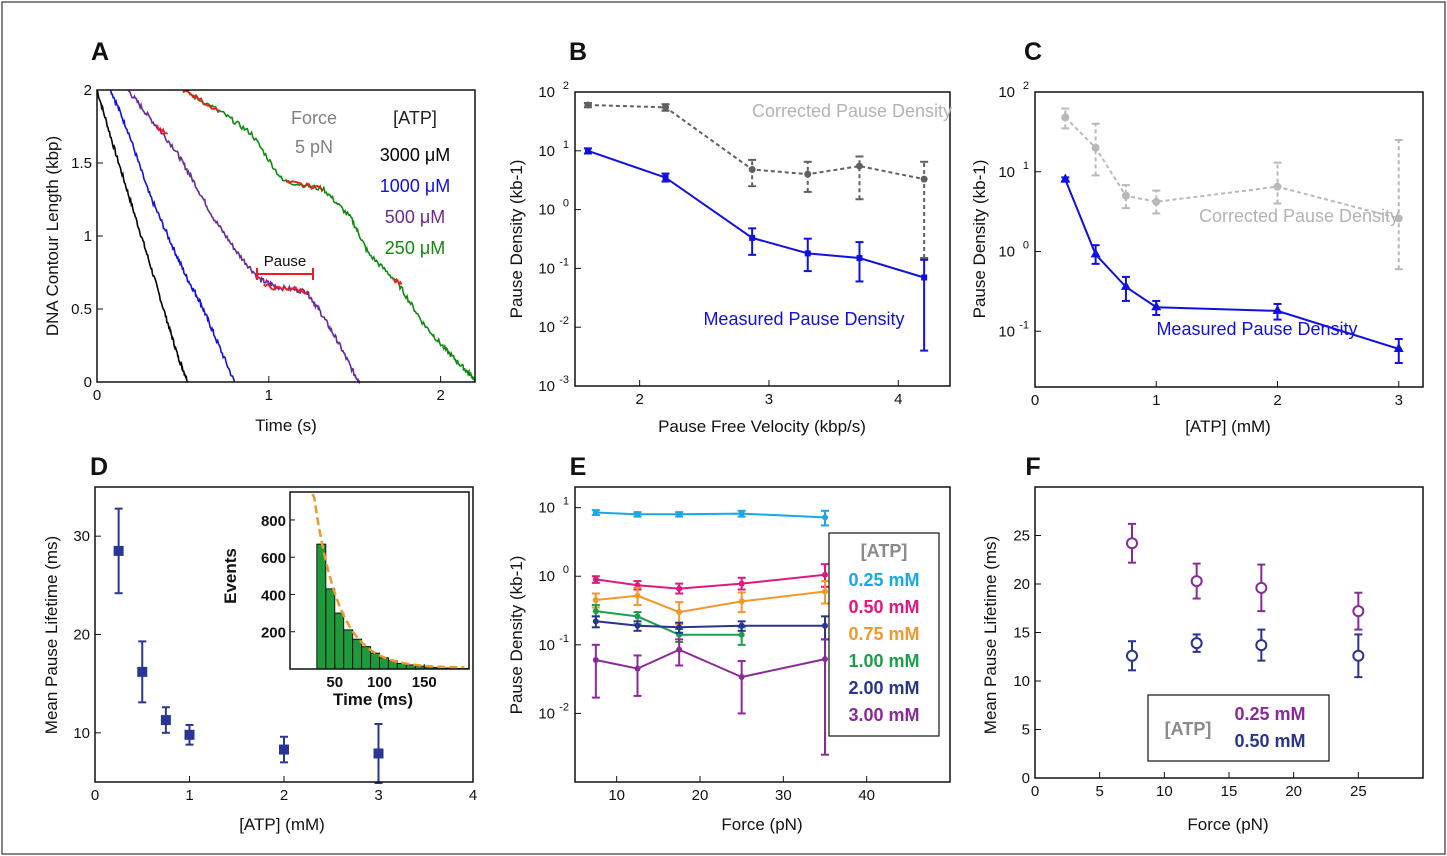  Describe the element at coordinates (564, 321) in the screenshot. I see `panel-b-y-tick-exponent: -2` at that location.